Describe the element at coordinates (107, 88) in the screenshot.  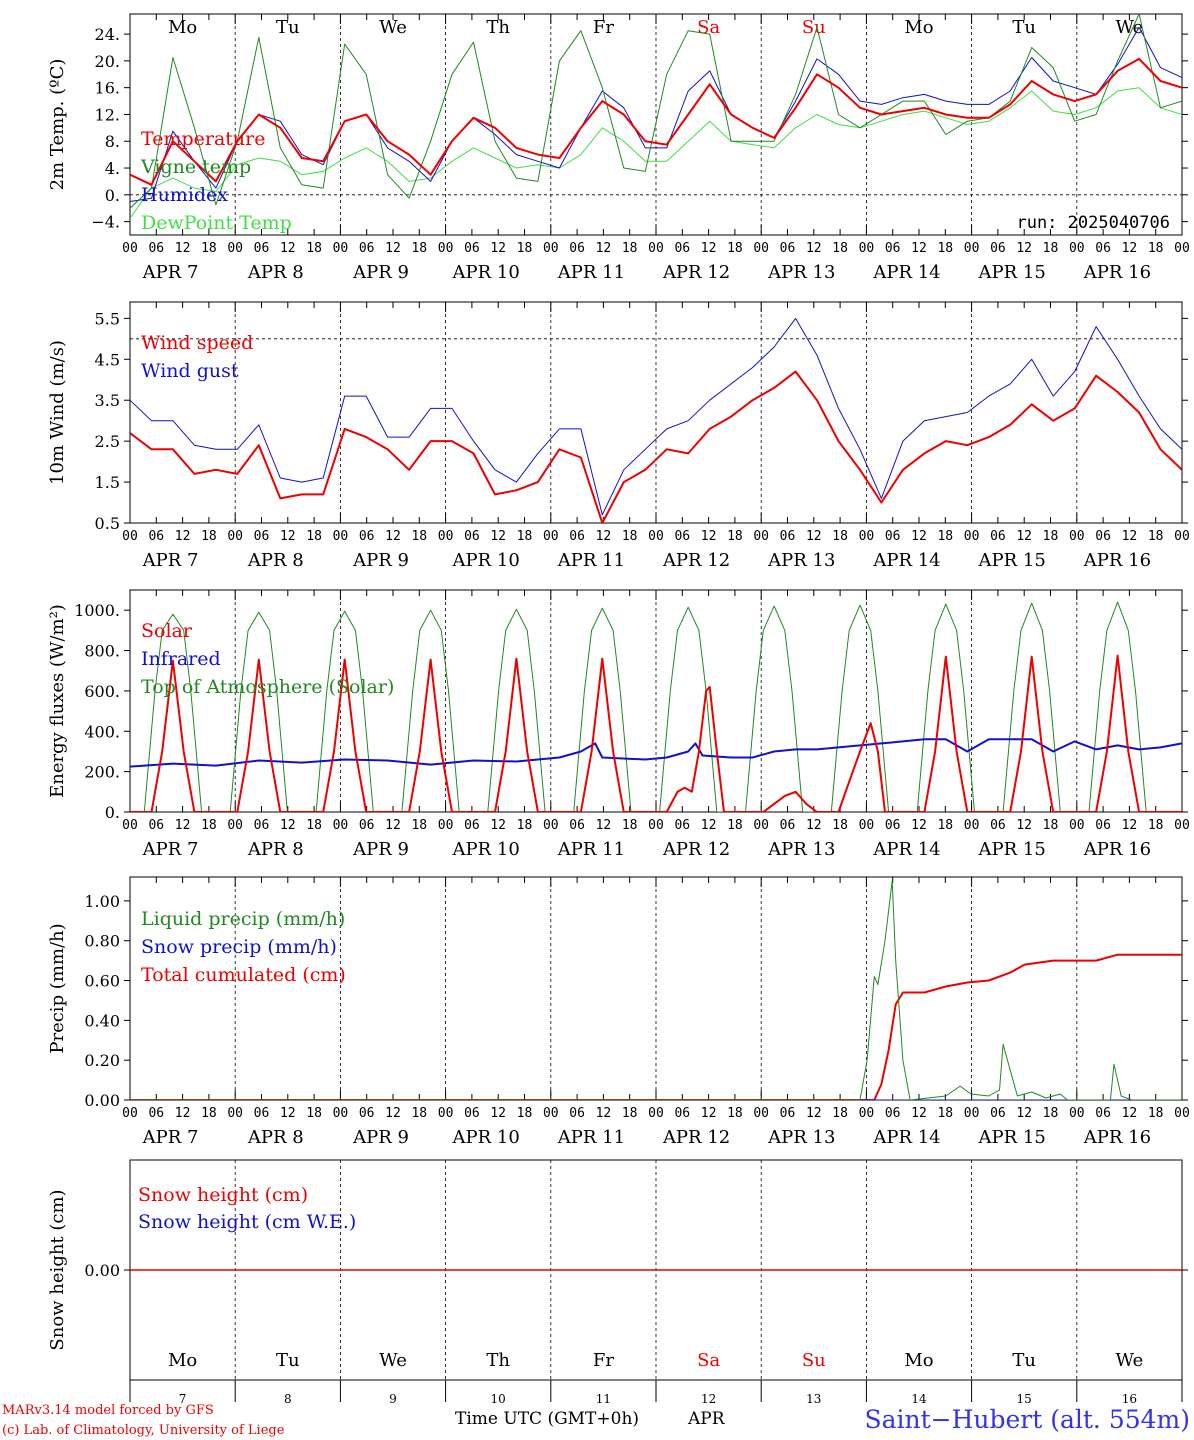
I see `y-tick-label: 16.` at that location.